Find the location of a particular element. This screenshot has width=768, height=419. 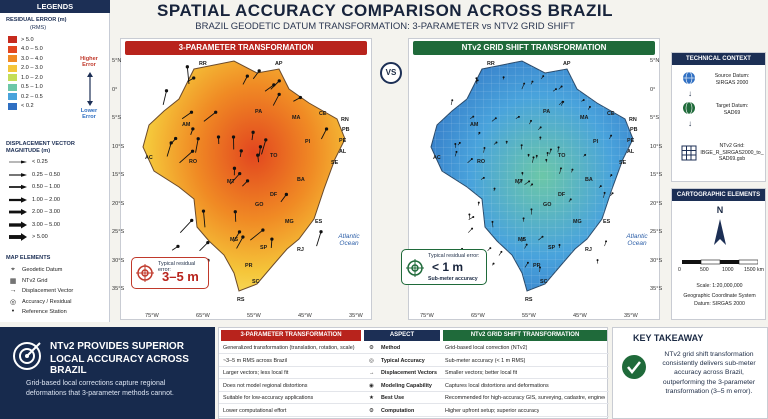

error-bin-label: 1.0 – 2.0 is located at coordinates (32, 77).